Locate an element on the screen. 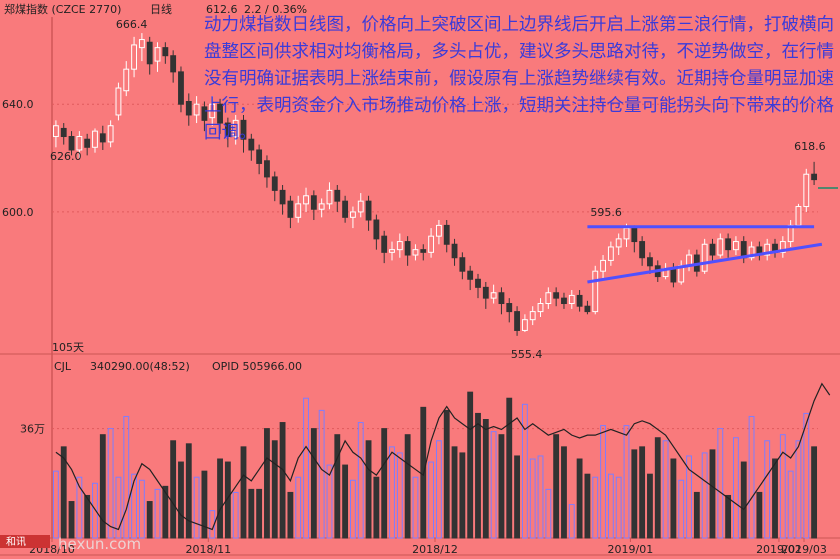 The width and height of the screenshot is (840, 559). high-price-label: 666.4 is located at coordinates (132, 24).